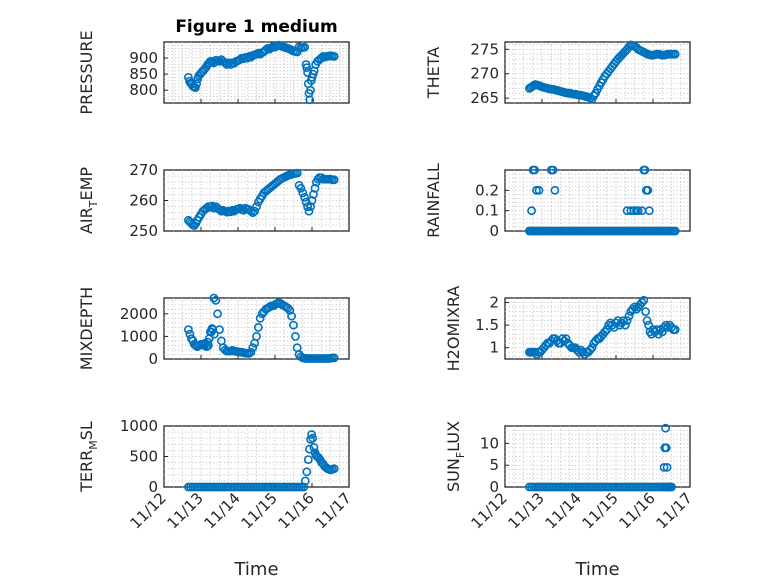 The width and height of the screenshot is (778, 583). I want to click on y-axis-label-main: TERR, so click(86, 471).